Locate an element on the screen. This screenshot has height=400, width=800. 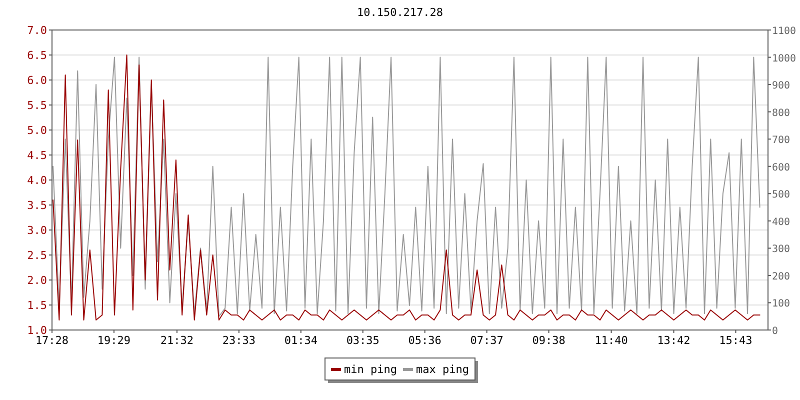
y-tick-label: 3.5 is located at coordinates (37, 205).